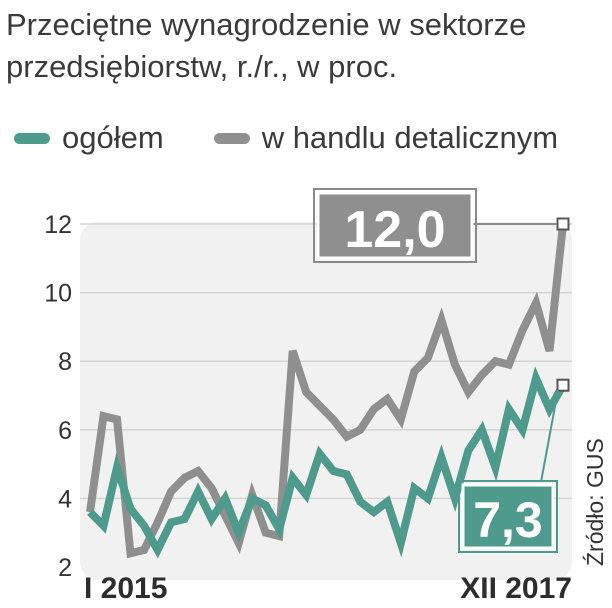  What do you see at coordinates (508, 520) in the screenshot?
I see `callout-value-ogolem: 7,3` at bounding box center [508, 520].